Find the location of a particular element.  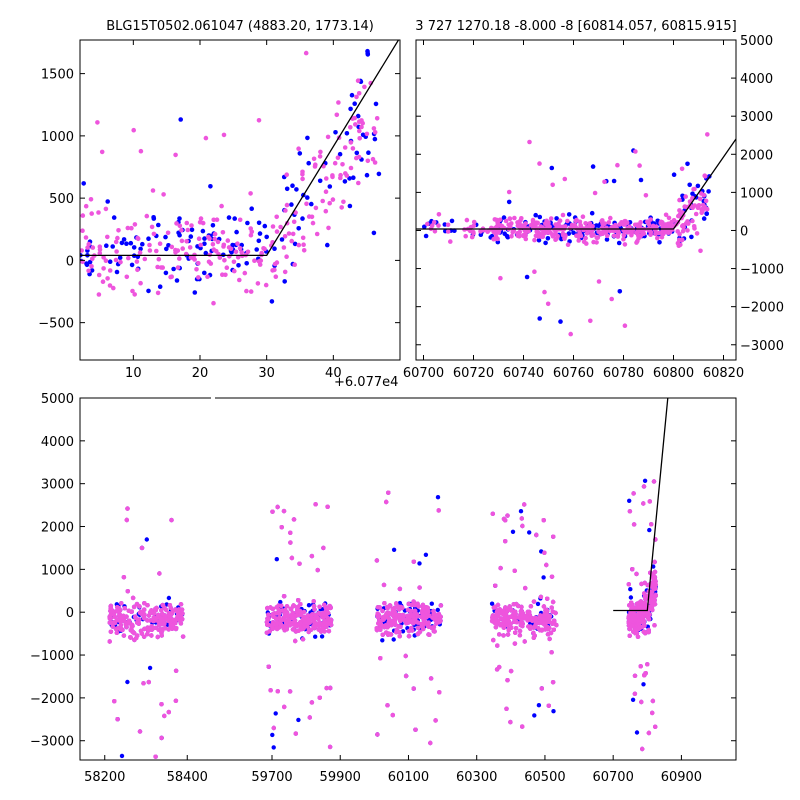

x-offset-label: +6.077e4 is located at coordinates (366, 382).